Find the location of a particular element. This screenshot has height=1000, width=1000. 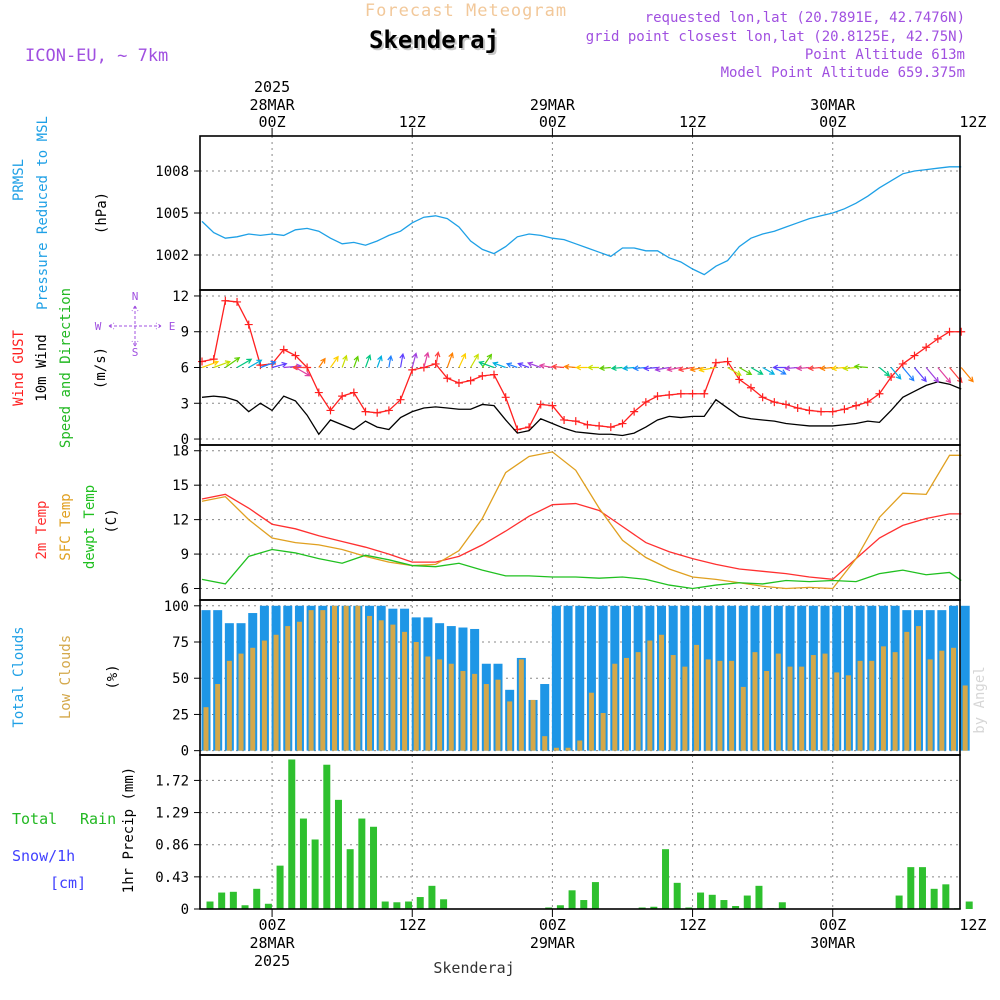

wind-unit: (m/s) is located at coordinates (101, 368).